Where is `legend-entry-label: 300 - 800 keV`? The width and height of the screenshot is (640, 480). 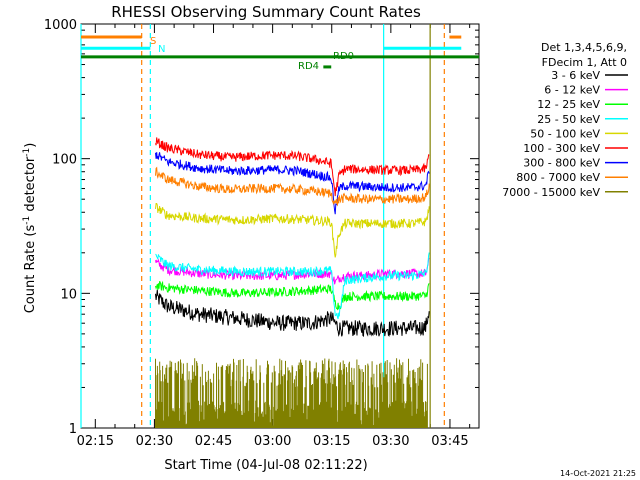
legend-entry-label: 300 - 800 keV is located at coordinates (561, 163).